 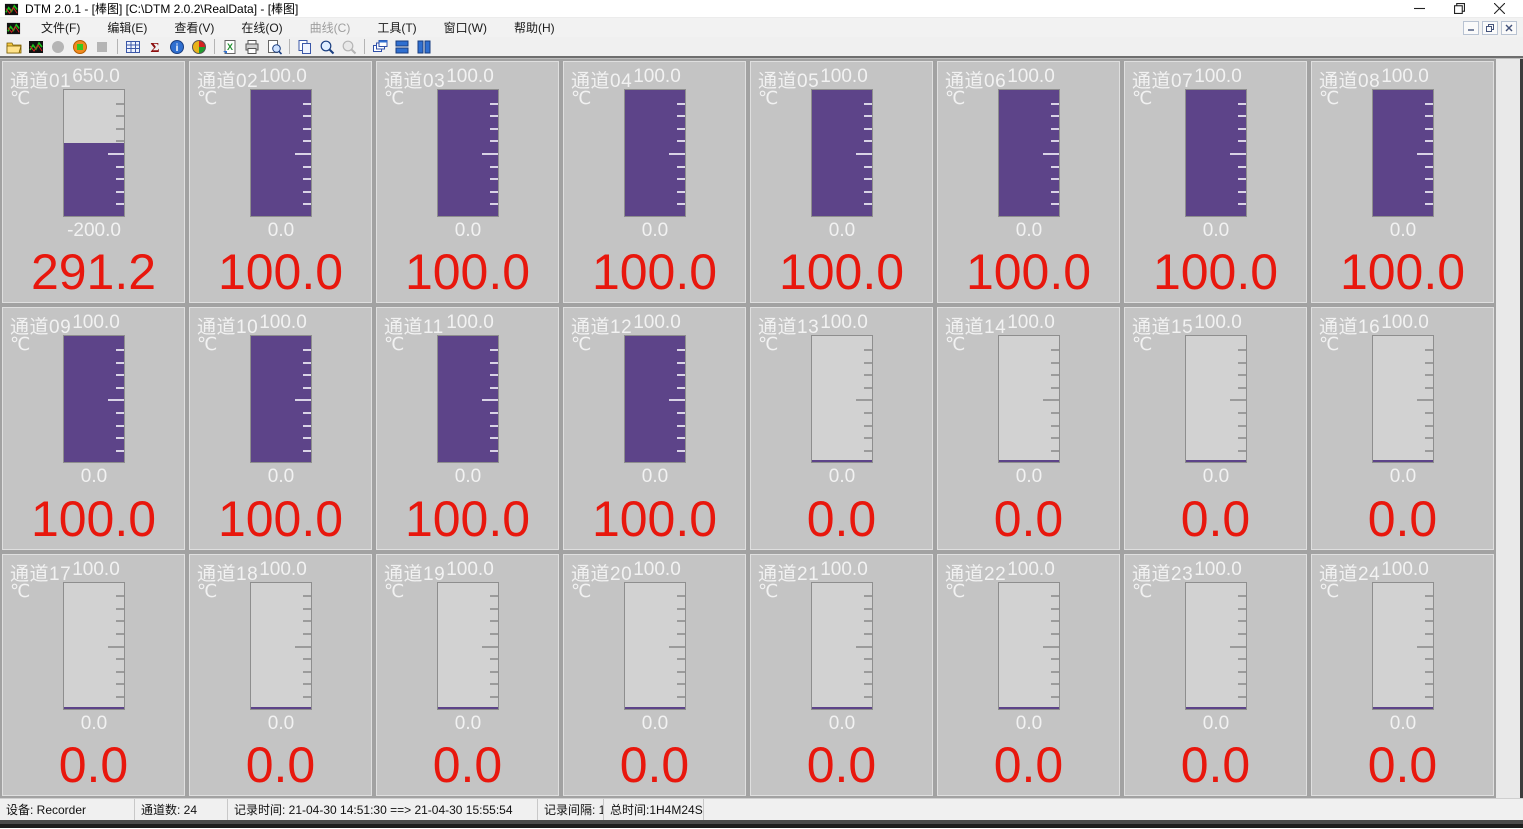 What do you see at coordinates (654, 428) in the screenshot?
I see `channel-panel-12: 通道12 100.0 ℃ 0.0 100.0` at bounding box center [654, 428].